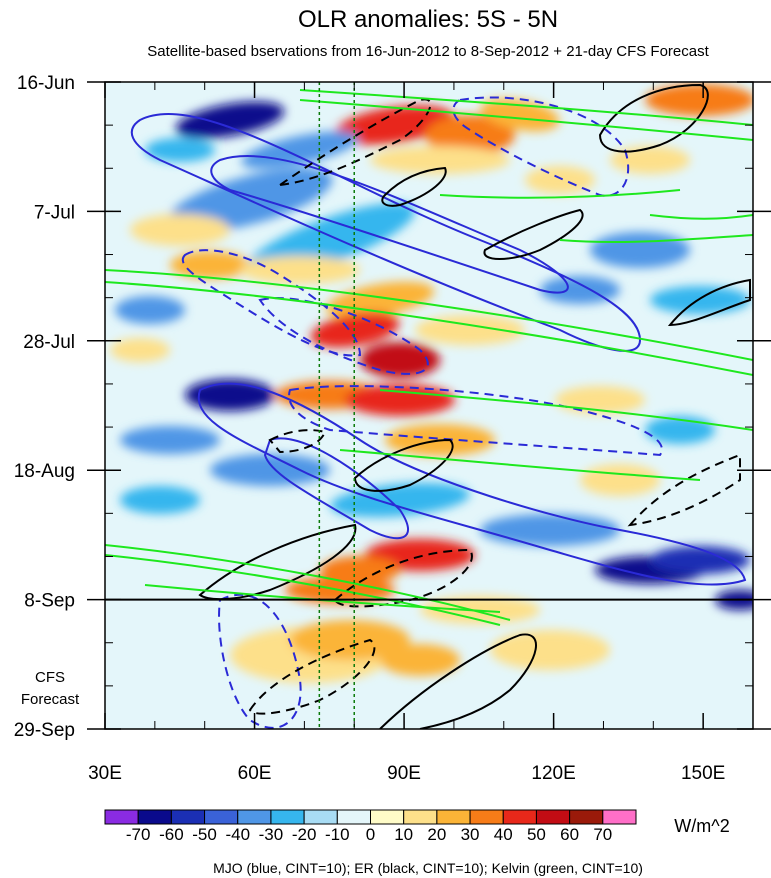 This screenshot has height=878, width=771. Describe the element at coordinates (50, 677) in the screenshot. I see `forecast-label-line1: CFS` at that location.